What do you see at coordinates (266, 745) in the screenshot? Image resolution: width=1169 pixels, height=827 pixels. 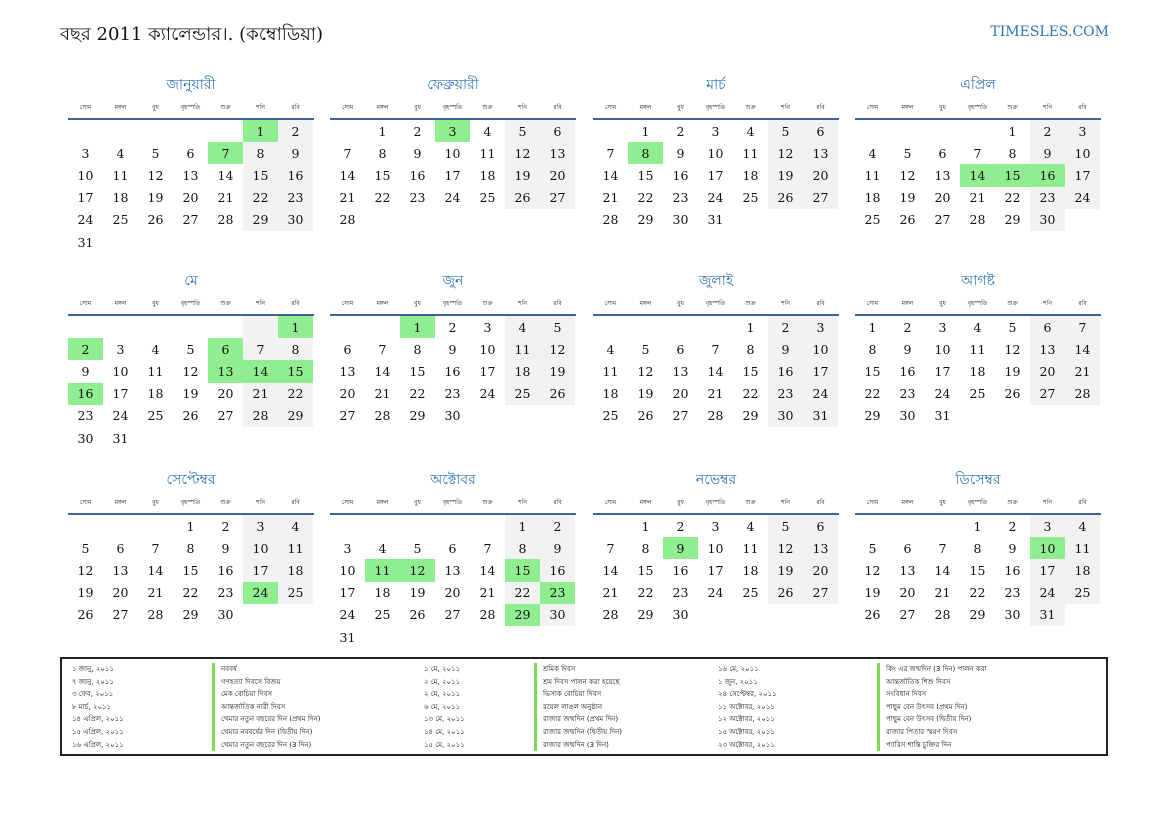 I see `legend-description: খেমার নতুন বছরের দিন (3 দিন)` at bounding box center [266, 745].